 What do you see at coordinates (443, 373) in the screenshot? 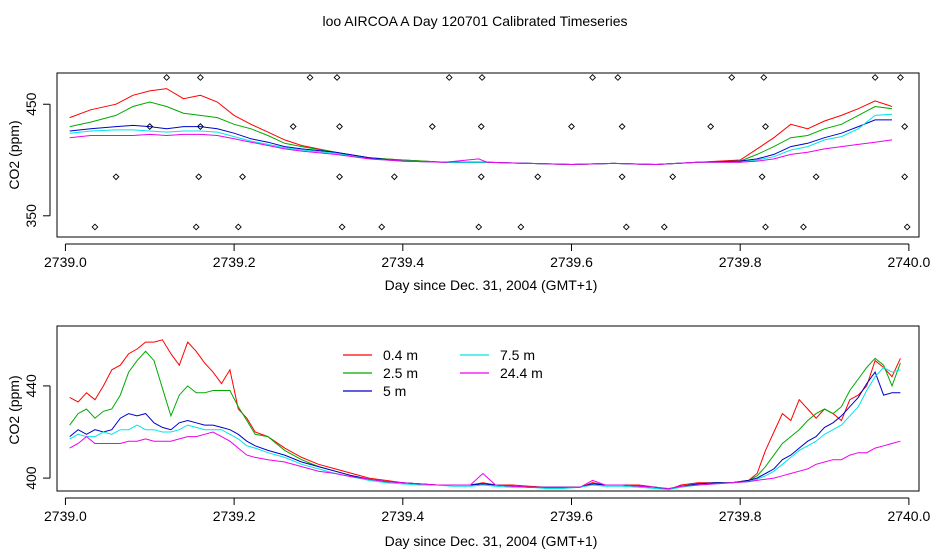
I see `bottom-legend: 0.4 m 2.5 m 5 m 7.5 m 24.4 m` at bounding box center [443, 373].